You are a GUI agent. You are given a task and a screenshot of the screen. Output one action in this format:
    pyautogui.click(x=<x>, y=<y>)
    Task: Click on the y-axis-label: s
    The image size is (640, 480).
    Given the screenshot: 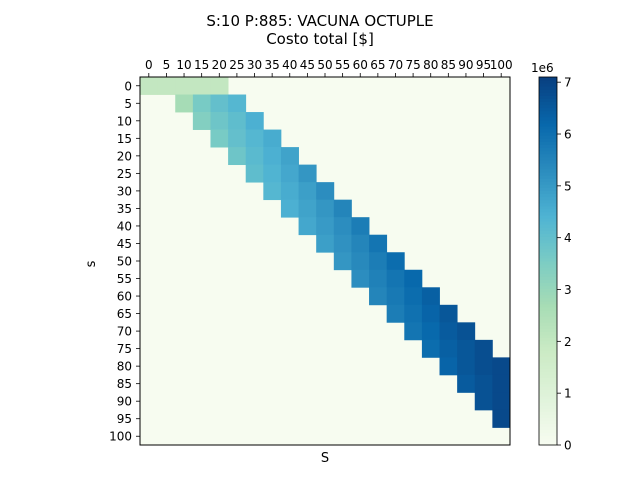 What is the action you would take?
    pyautogui.click(x=91, y=263)
    